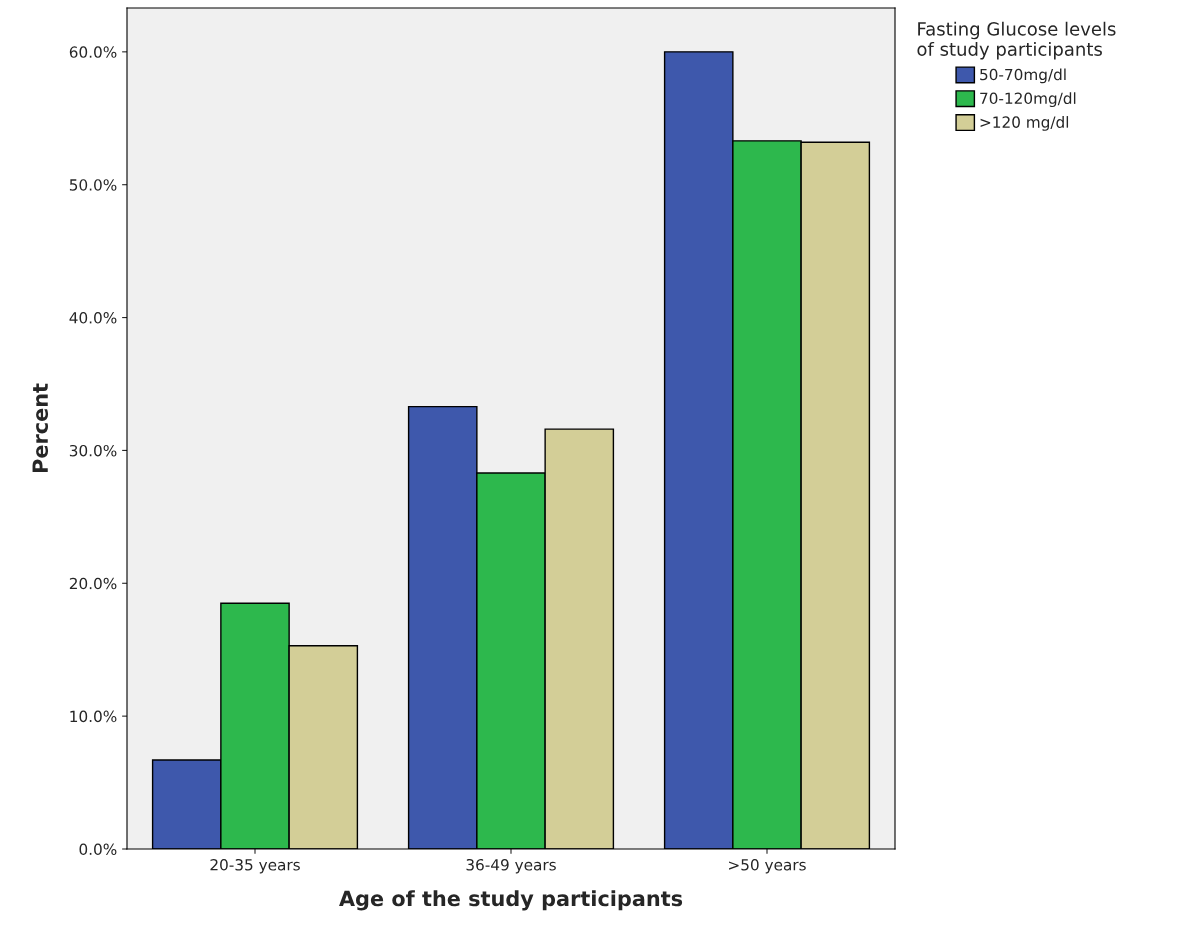 This screenshot has width=1185, height=940. Describe the element at coordinates (511, 900) in the screenshot. I see `x-axis-title: Age of the study participants` at that location.